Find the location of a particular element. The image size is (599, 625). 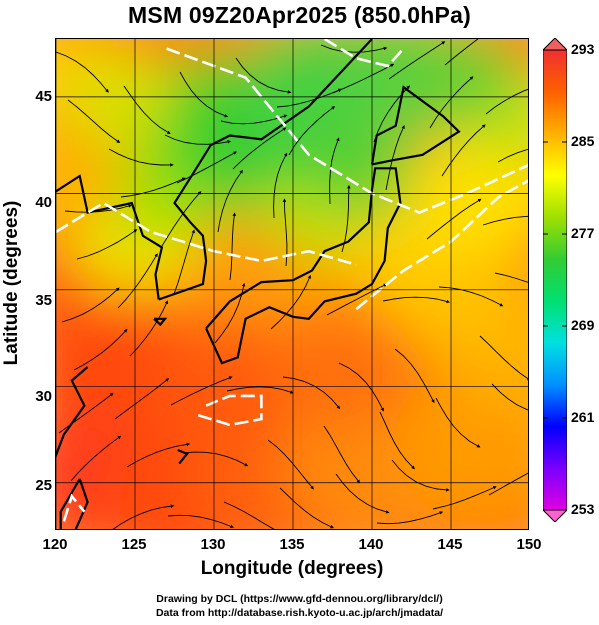

colorbar-tick-label: 277 is located at coordinates (583, 233).